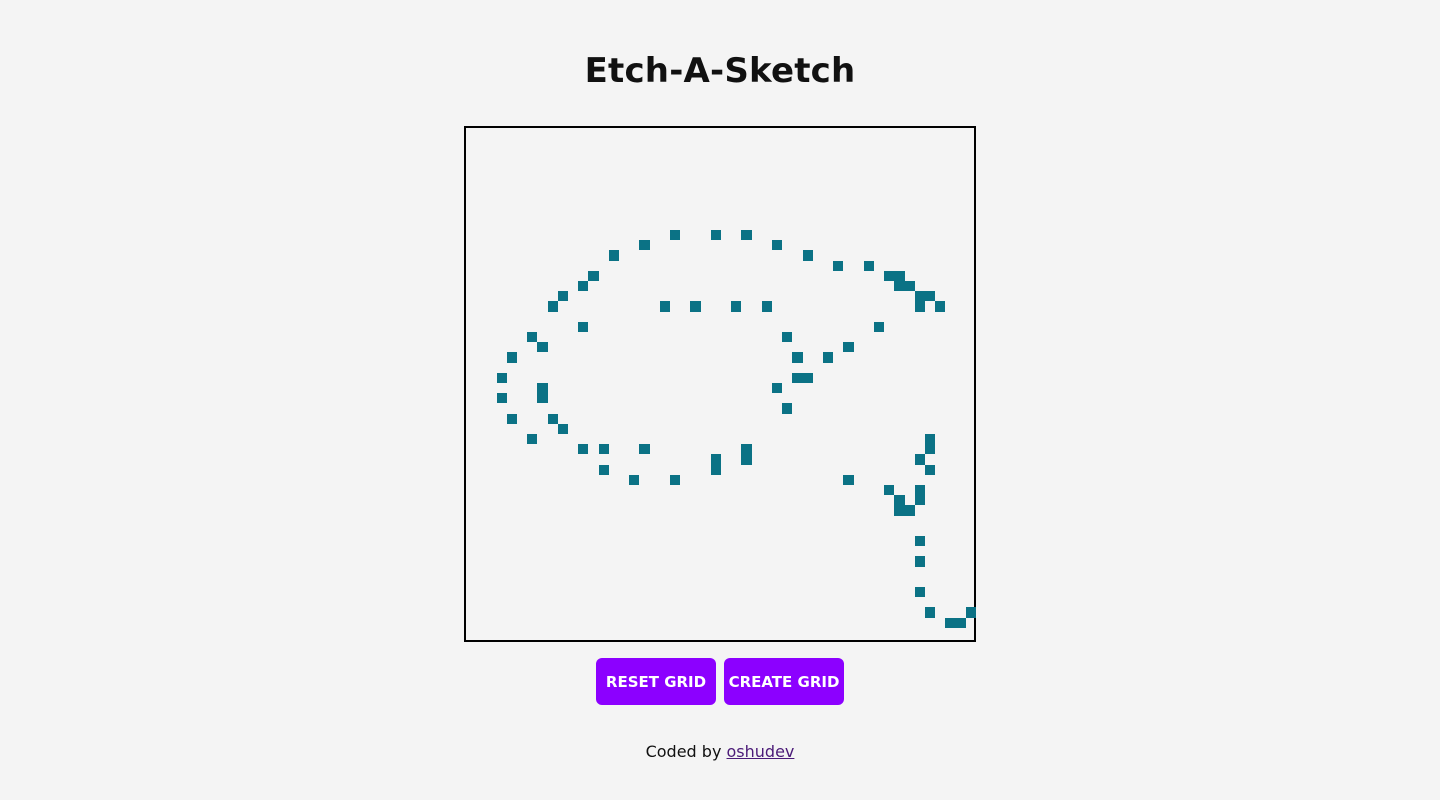 The width and height of the screenshot is (1440, 800). Describe the element at coordinates (760, 751) in the screenshot. I see `author-link: oshudev` at that location.